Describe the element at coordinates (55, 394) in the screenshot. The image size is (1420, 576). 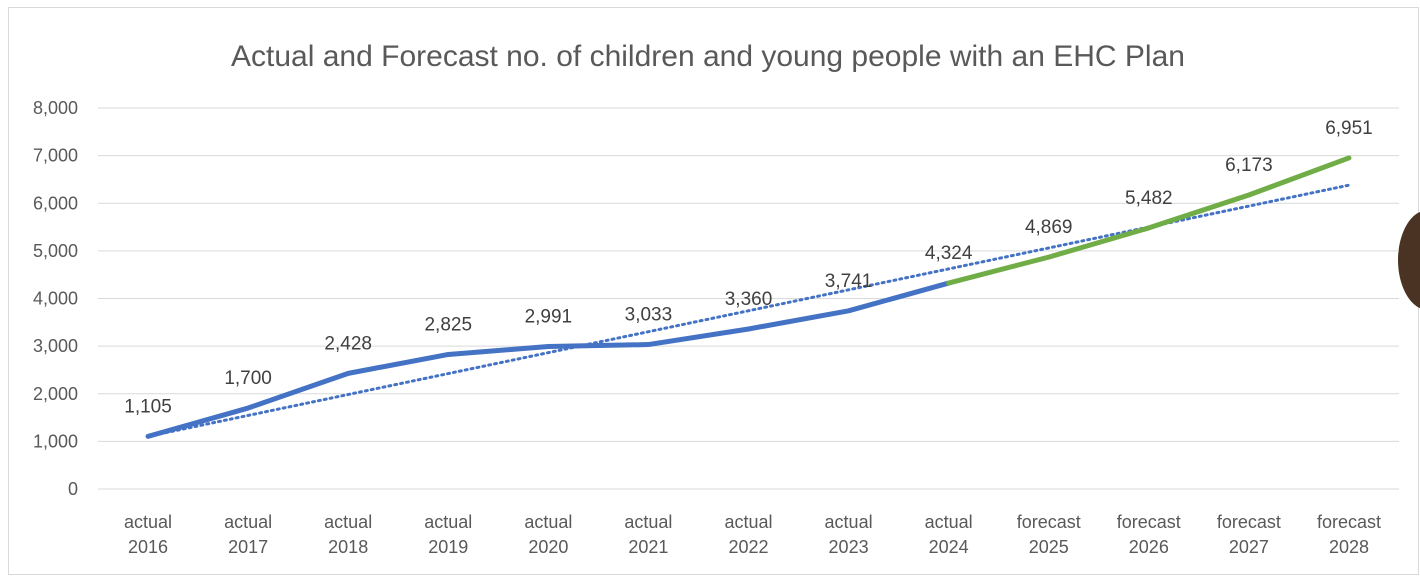
I see `y-tick-label: 2,000` at that location.